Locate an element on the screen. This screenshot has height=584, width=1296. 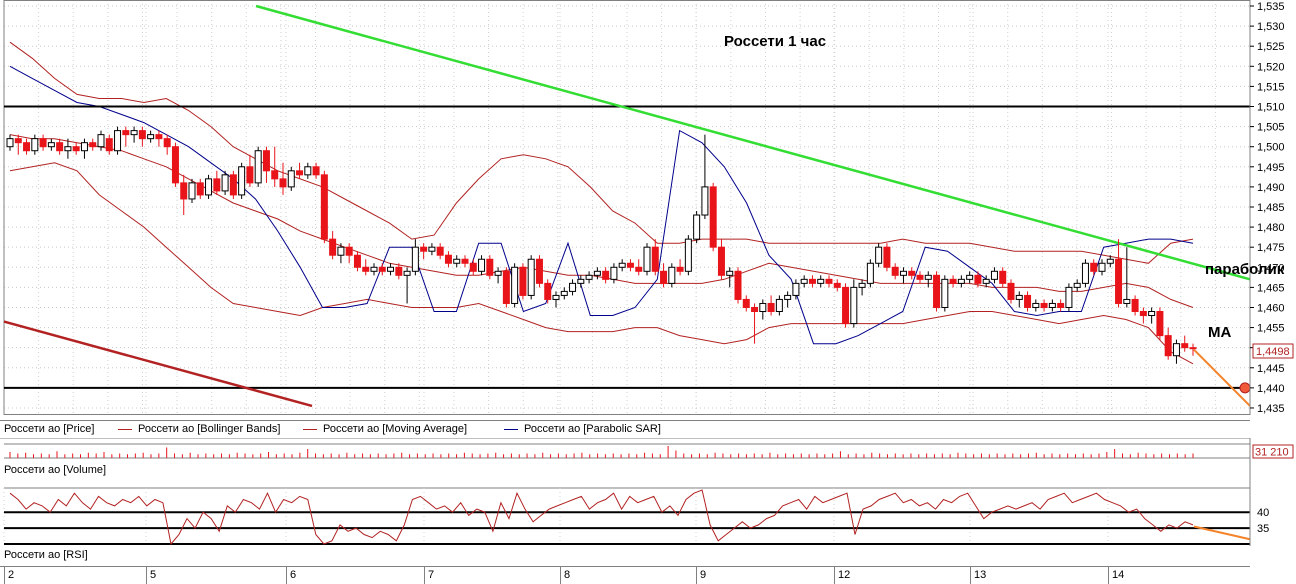
rsi-forecast-line is located at coordinates (1222, 533).